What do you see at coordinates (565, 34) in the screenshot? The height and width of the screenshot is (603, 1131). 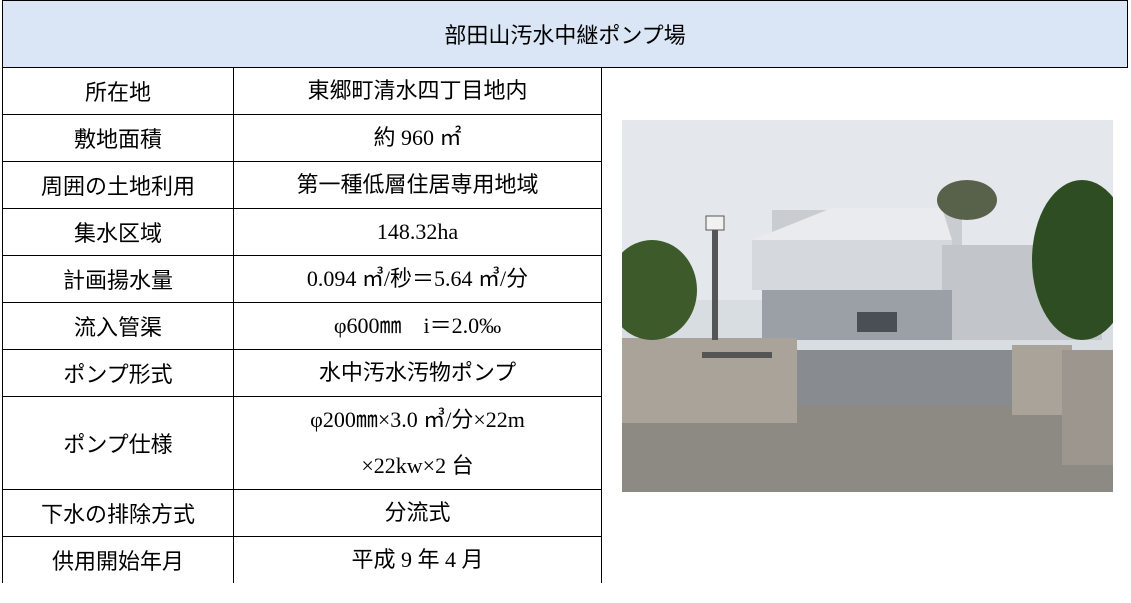 I see `facility-title: 部田山汚水中継ポンプ場` at bounding box center [565, 34].